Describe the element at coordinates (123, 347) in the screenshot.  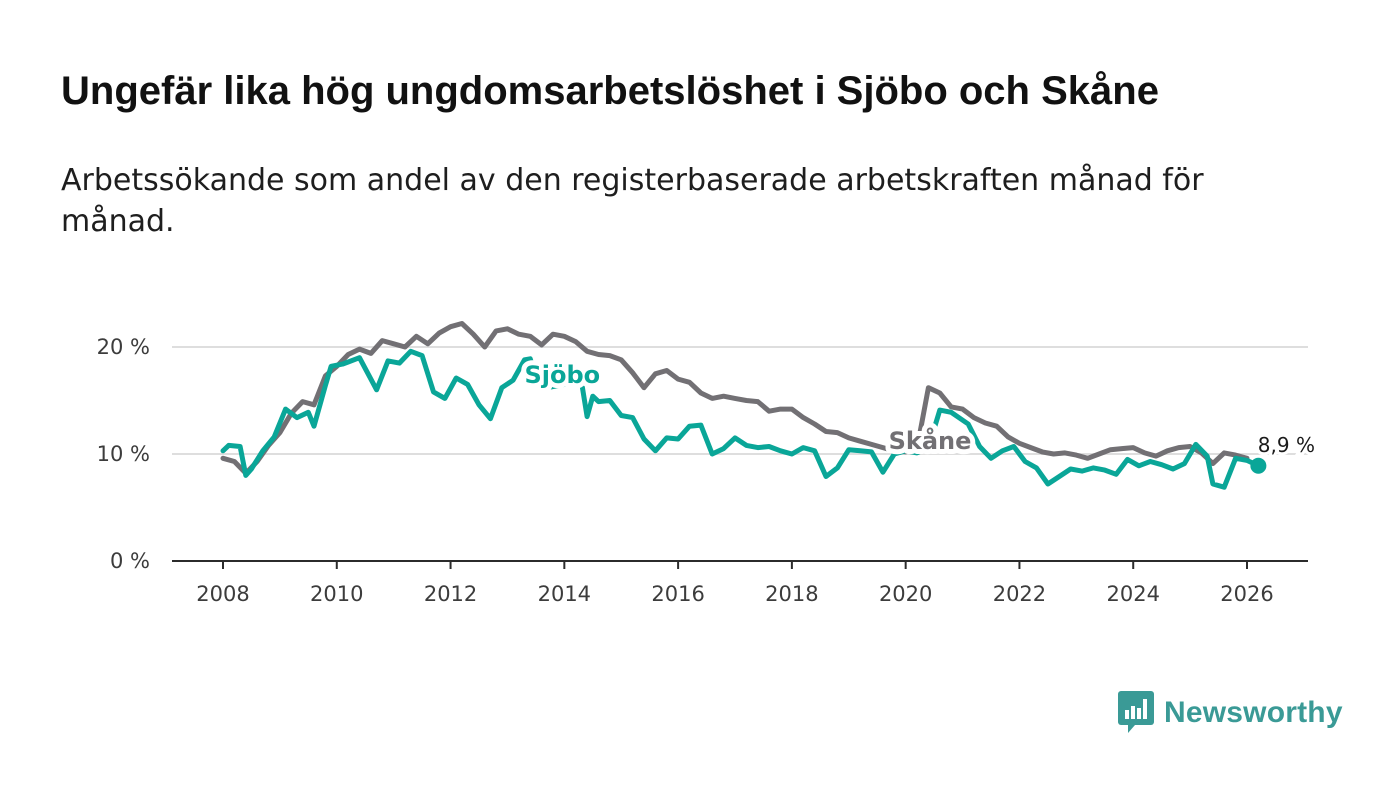
I see `y-tick-label: 20 %` at that location.